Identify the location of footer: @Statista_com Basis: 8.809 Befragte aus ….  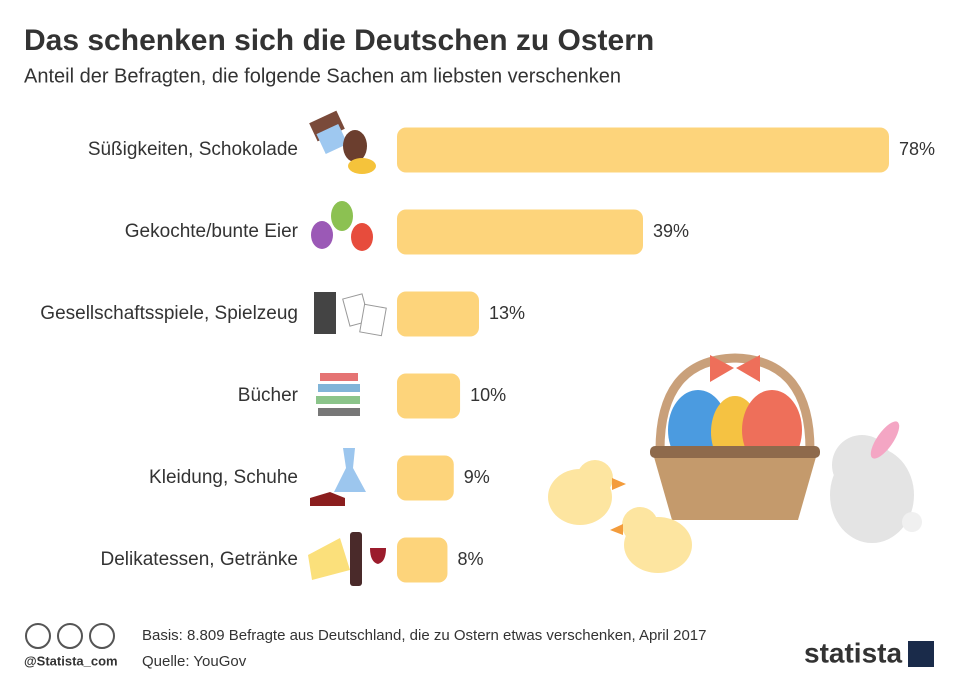
(479, 646).